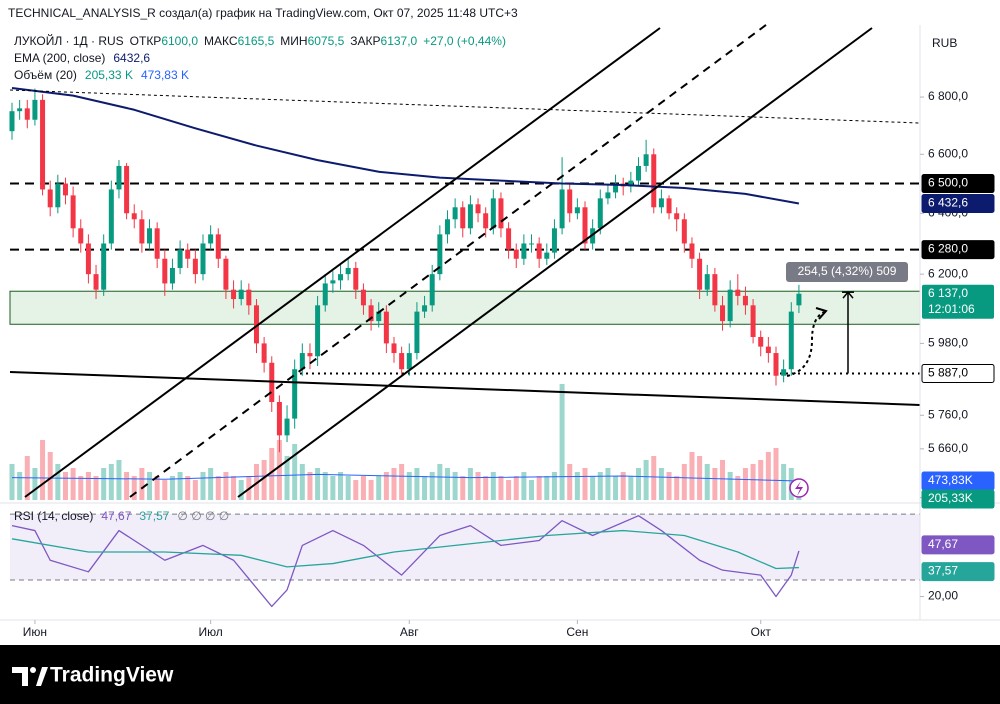 This screenshot has width=1000, height=704. Describe the element at coordinates (179, 41) in the screenshot. I see `legend-value: 6100,0` at that location.